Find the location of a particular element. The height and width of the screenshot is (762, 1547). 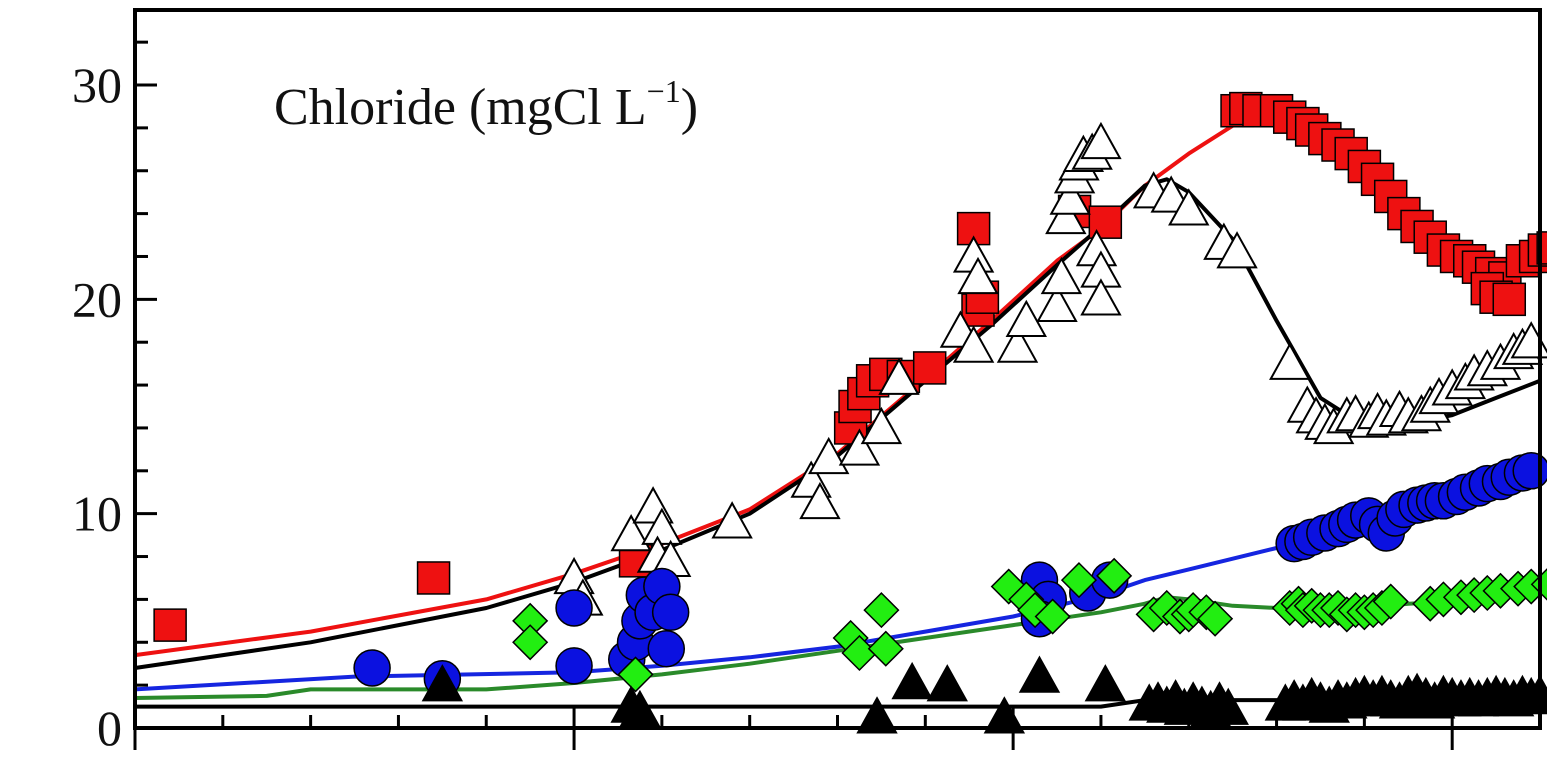

y-tick-label: 20 is located at coordinates (97, 299).